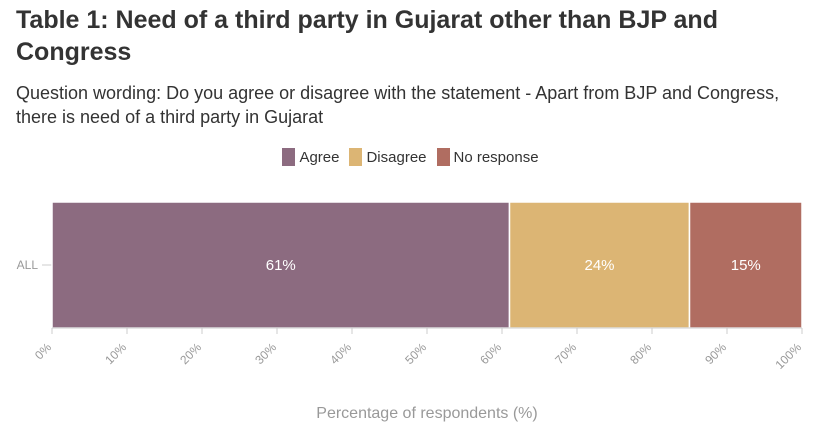 Image resolution: width=821 pixels, height=442 pixels. Describe the element at coordinates (789, 356) in the screenshot. I see `x-tick-label-10: 100%` at that location.